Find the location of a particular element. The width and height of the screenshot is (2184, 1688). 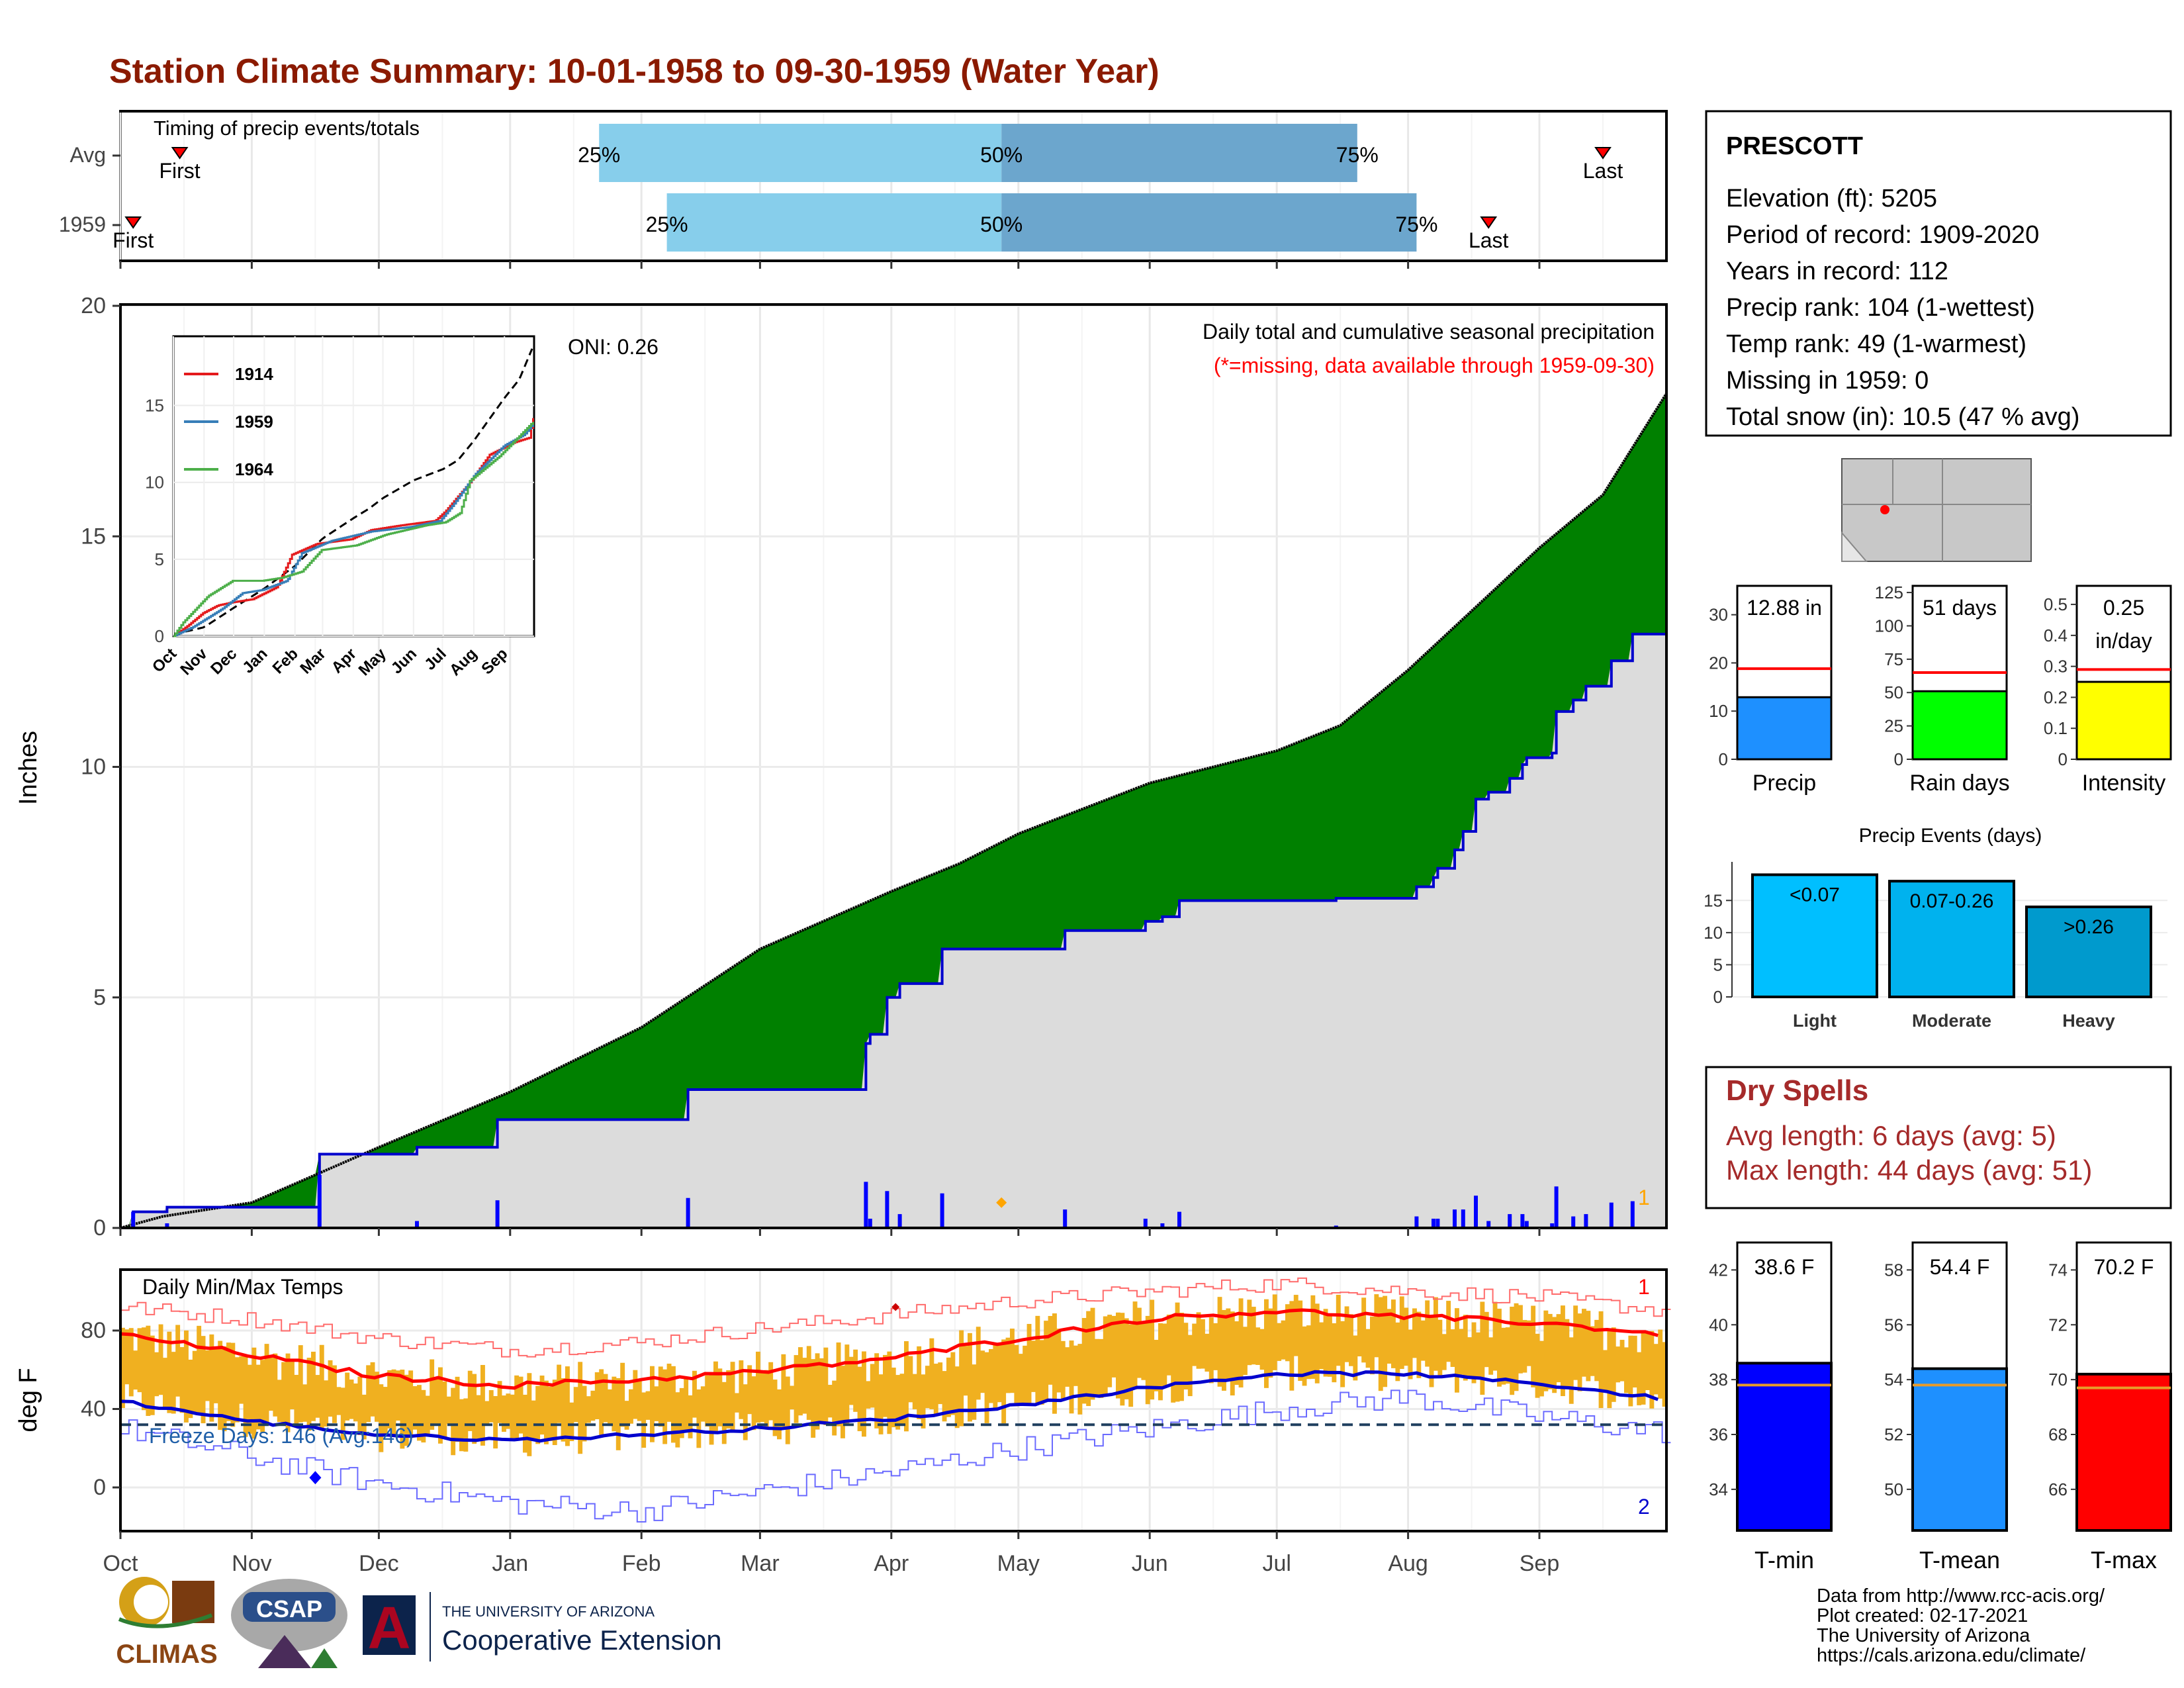

month-label: Nov is located at coordinates (251, 1563).